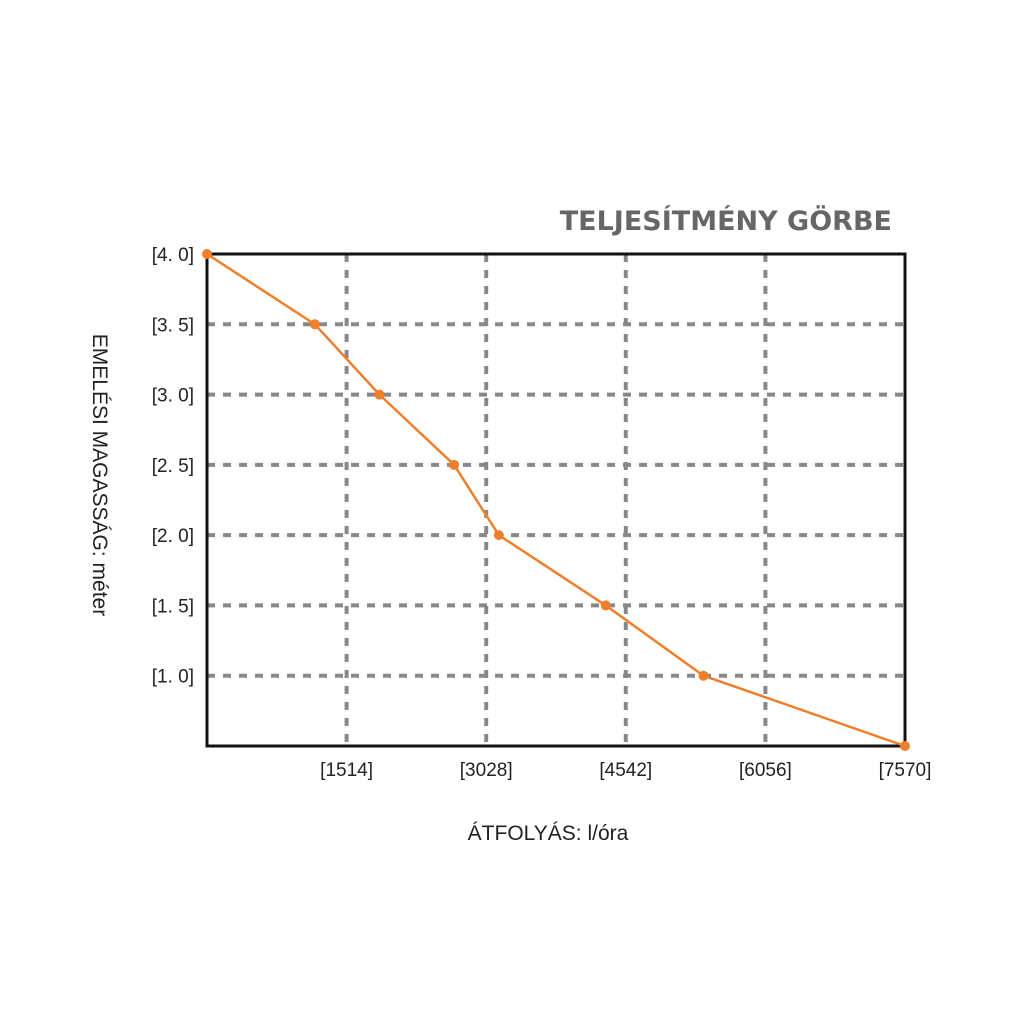 The height and width of the screenshot is (1024, 1024). I want to click on x-tick-label: [1514], so click(346, 770).